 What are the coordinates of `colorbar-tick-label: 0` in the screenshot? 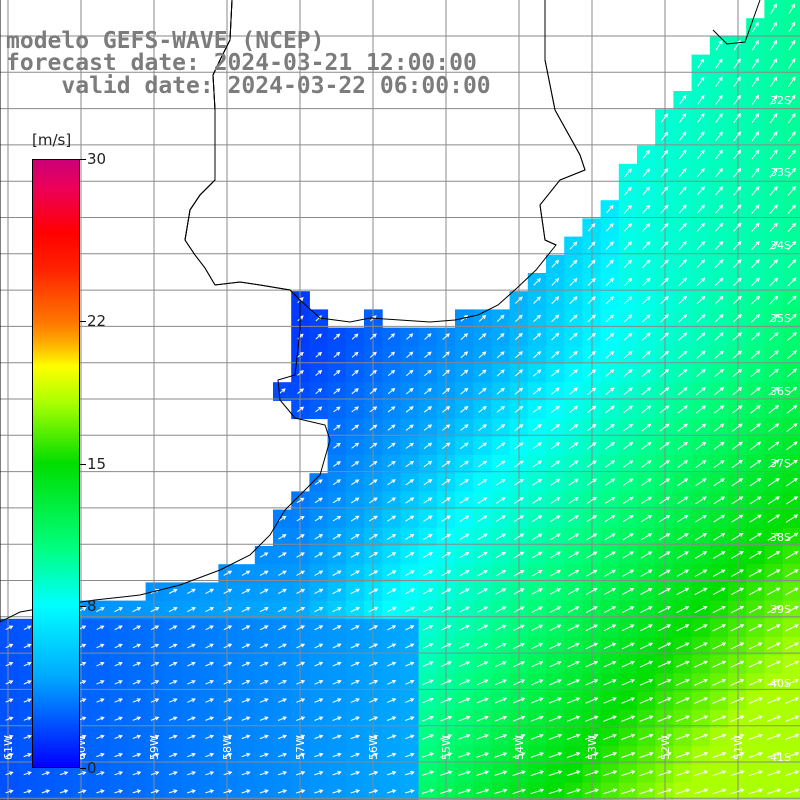 It's located at (92, 768).